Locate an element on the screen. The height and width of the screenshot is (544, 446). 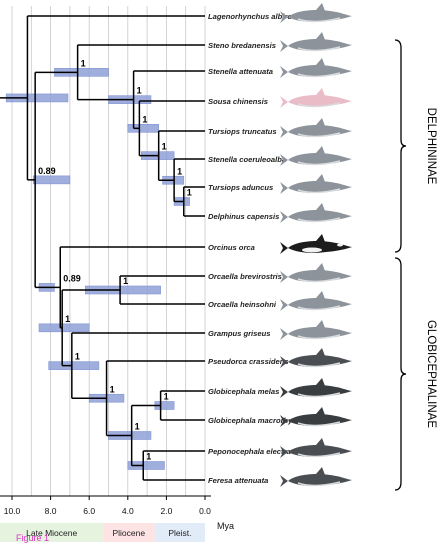
epoch-label: Pliocene is located at coordinates (128, 533).